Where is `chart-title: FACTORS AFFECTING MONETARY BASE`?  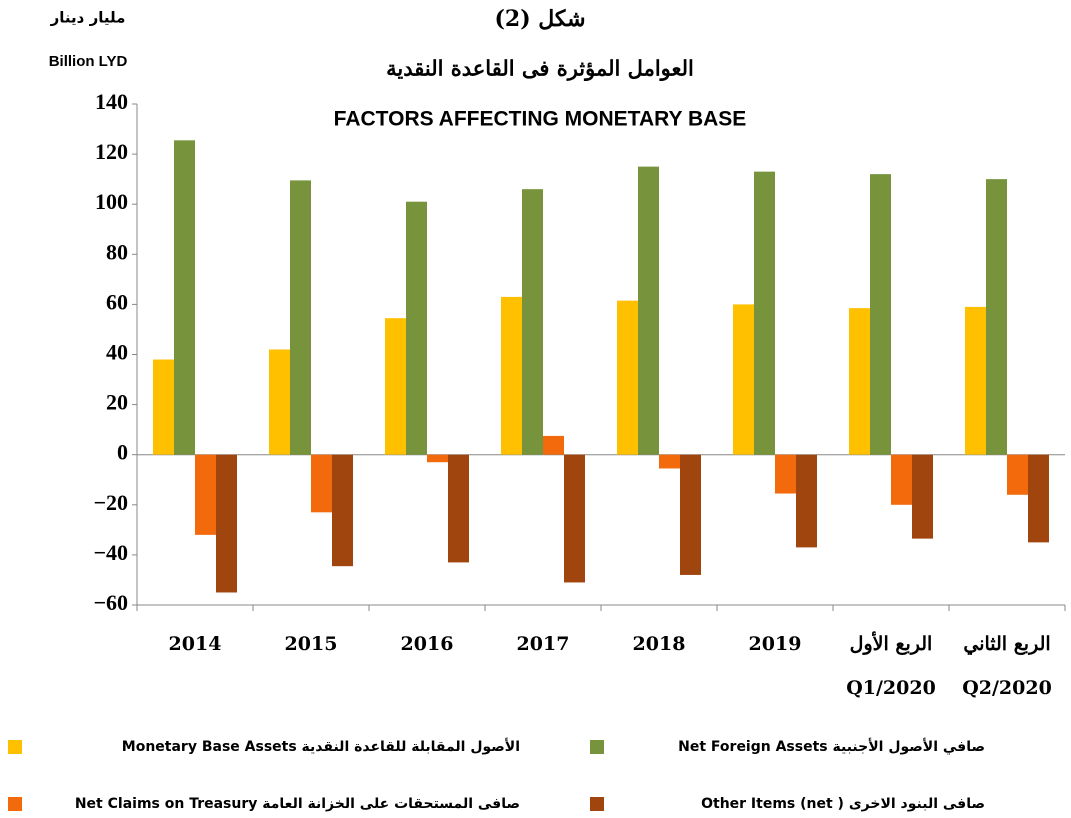 chart-title: FACTORS AFFECTING MONETARY BASE is located at coordinates (540, 119).